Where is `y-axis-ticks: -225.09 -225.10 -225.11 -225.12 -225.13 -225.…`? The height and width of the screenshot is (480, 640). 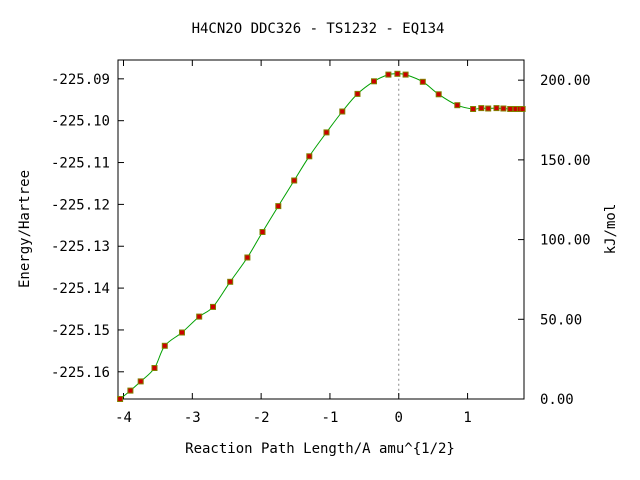
y-axis-ticks: -225.09 -225.10 -225.11 -225.12 -225.13 -225.… is located at coordinates (87, 226).